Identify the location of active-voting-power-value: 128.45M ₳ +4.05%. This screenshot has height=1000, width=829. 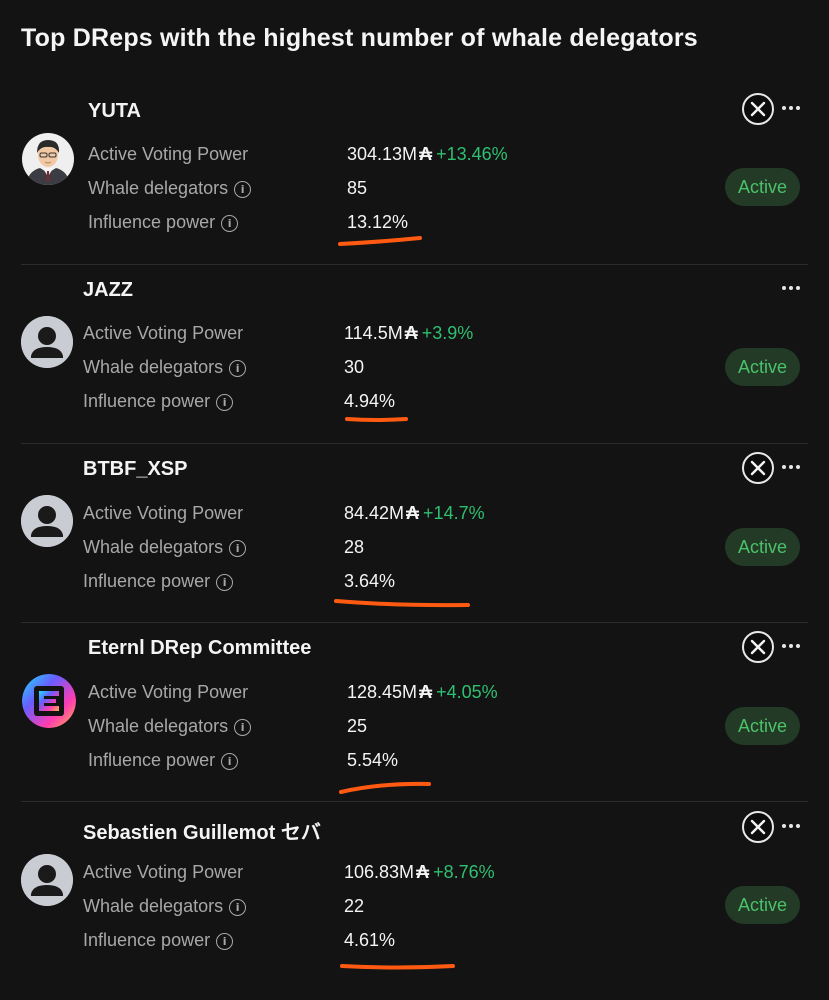
(422, 692).